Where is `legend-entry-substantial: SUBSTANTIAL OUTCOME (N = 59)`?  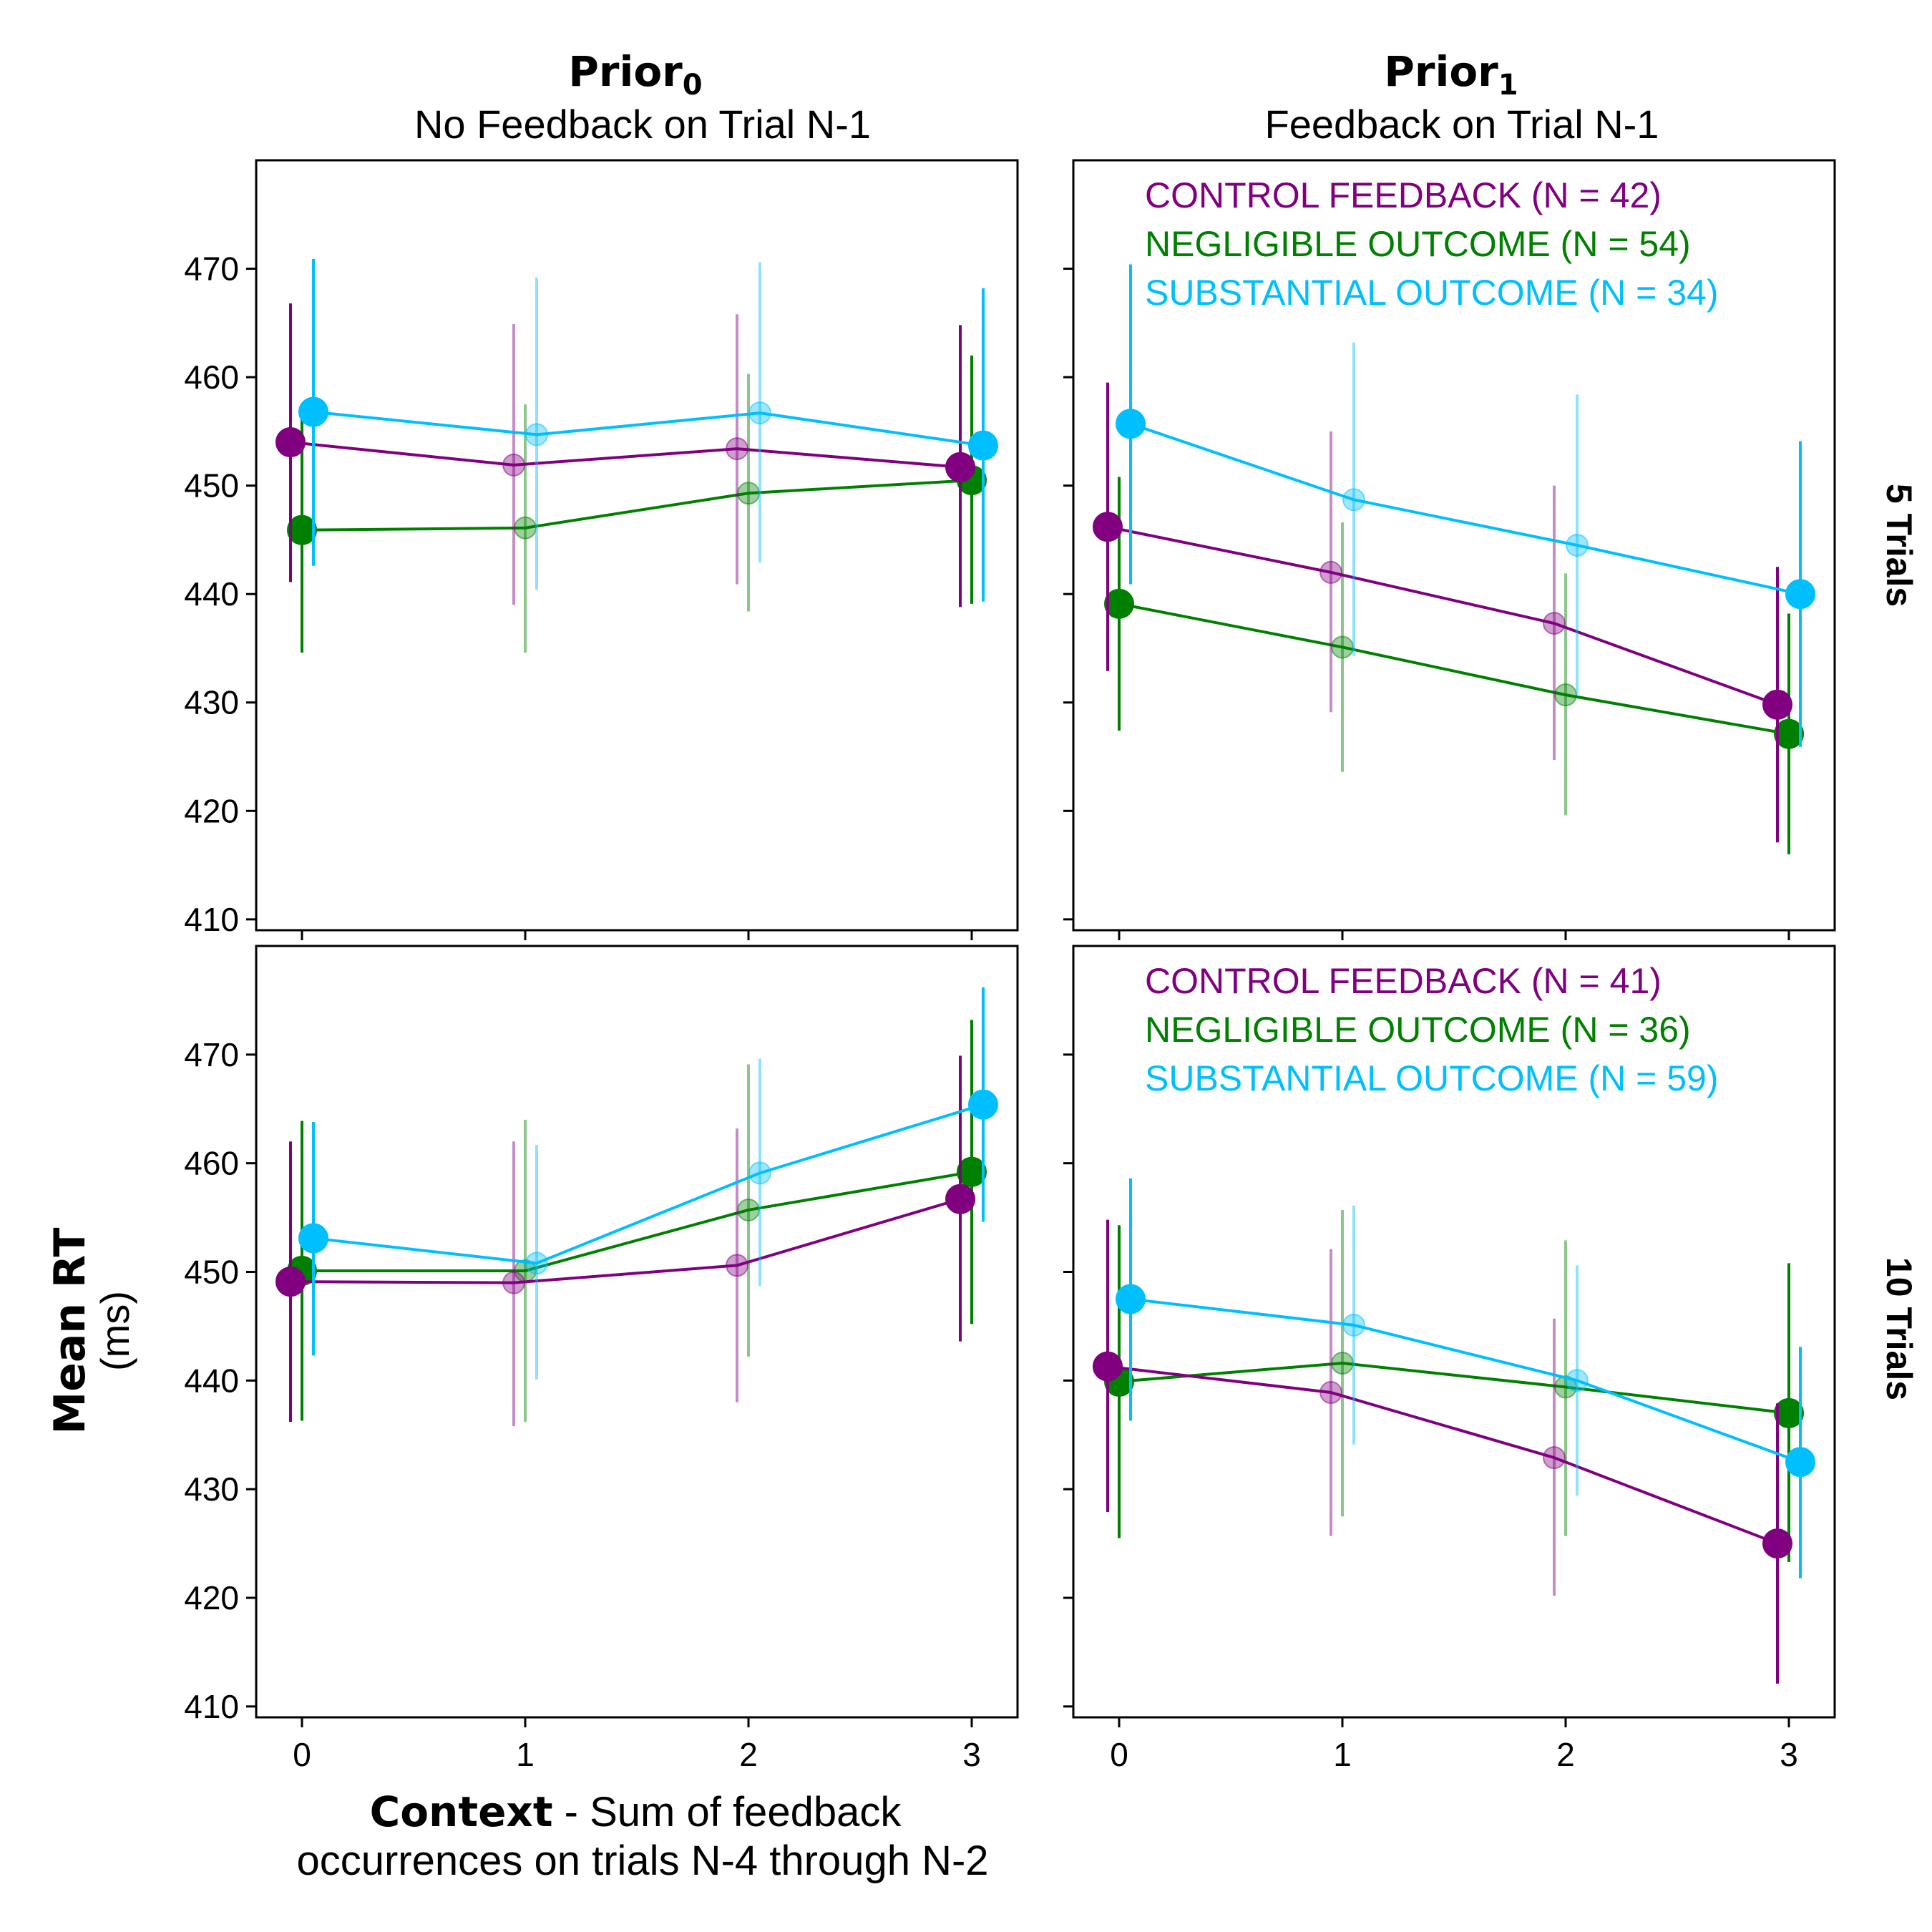
legend-entry-substantial: SUBSTANTIAL OUTCOME (N = 59) is located at coordinates (1432, 1078).